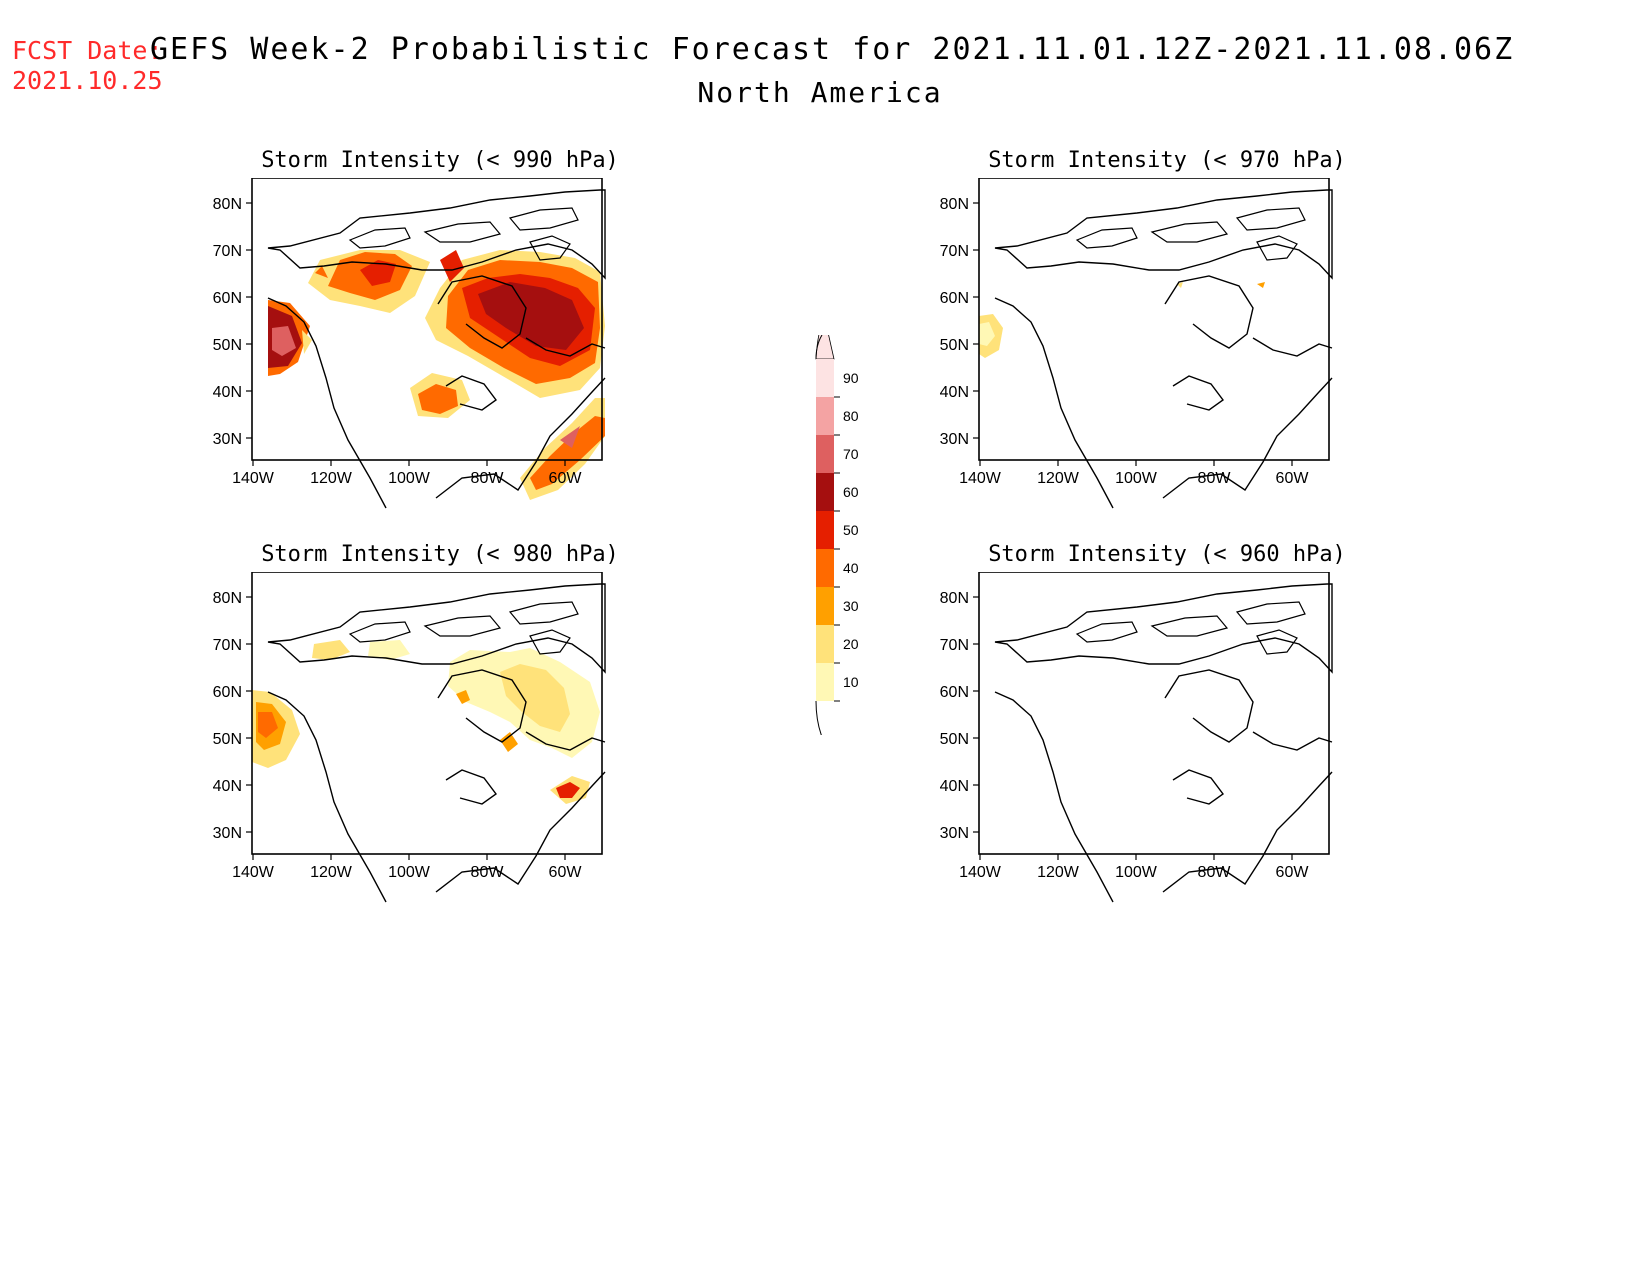  What do you see at coordinates (820, 92) in the screenshot?
I see `page-subtitle: North America` at bounding box center [820, 92].